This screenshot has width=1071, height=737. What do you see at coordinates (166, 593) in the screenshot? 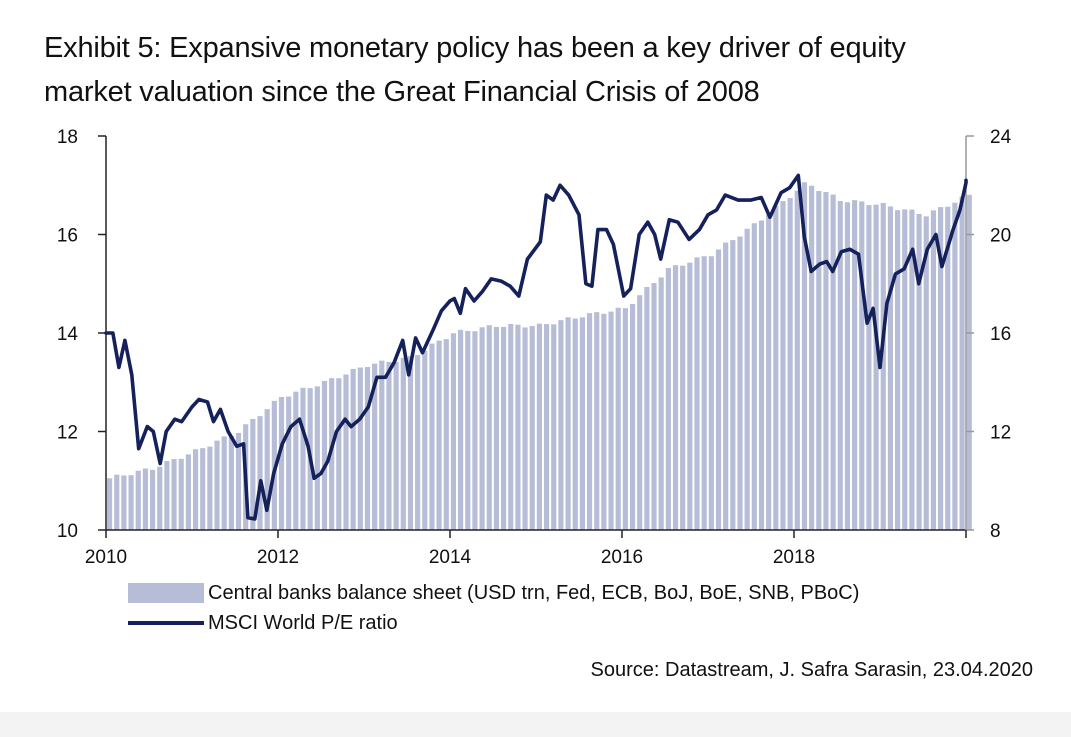
I see `legend-bars-swatch` at bounding box center [166, 593].